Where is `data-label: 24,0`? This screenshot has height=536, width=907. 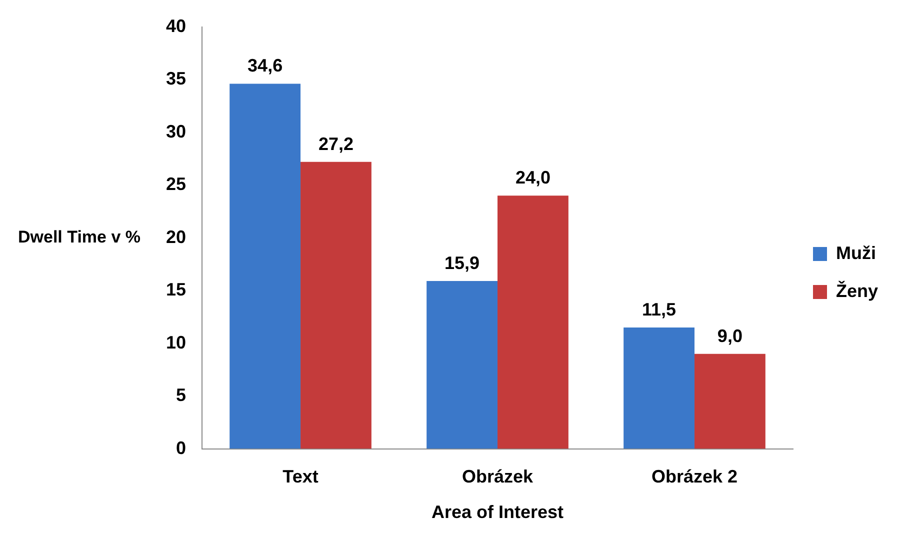 data-label: 24,0 is located at coordinates (532, 178).